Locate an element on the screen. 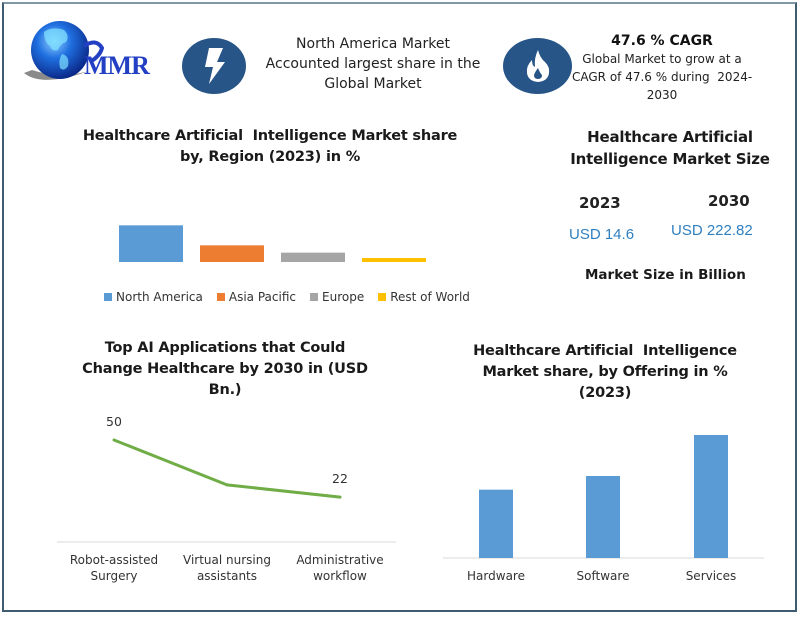 The height and width of the screenshot is (618, 800). title-line: Change Healthcare by 2030 in (USD is located at coordinates (225, 369).